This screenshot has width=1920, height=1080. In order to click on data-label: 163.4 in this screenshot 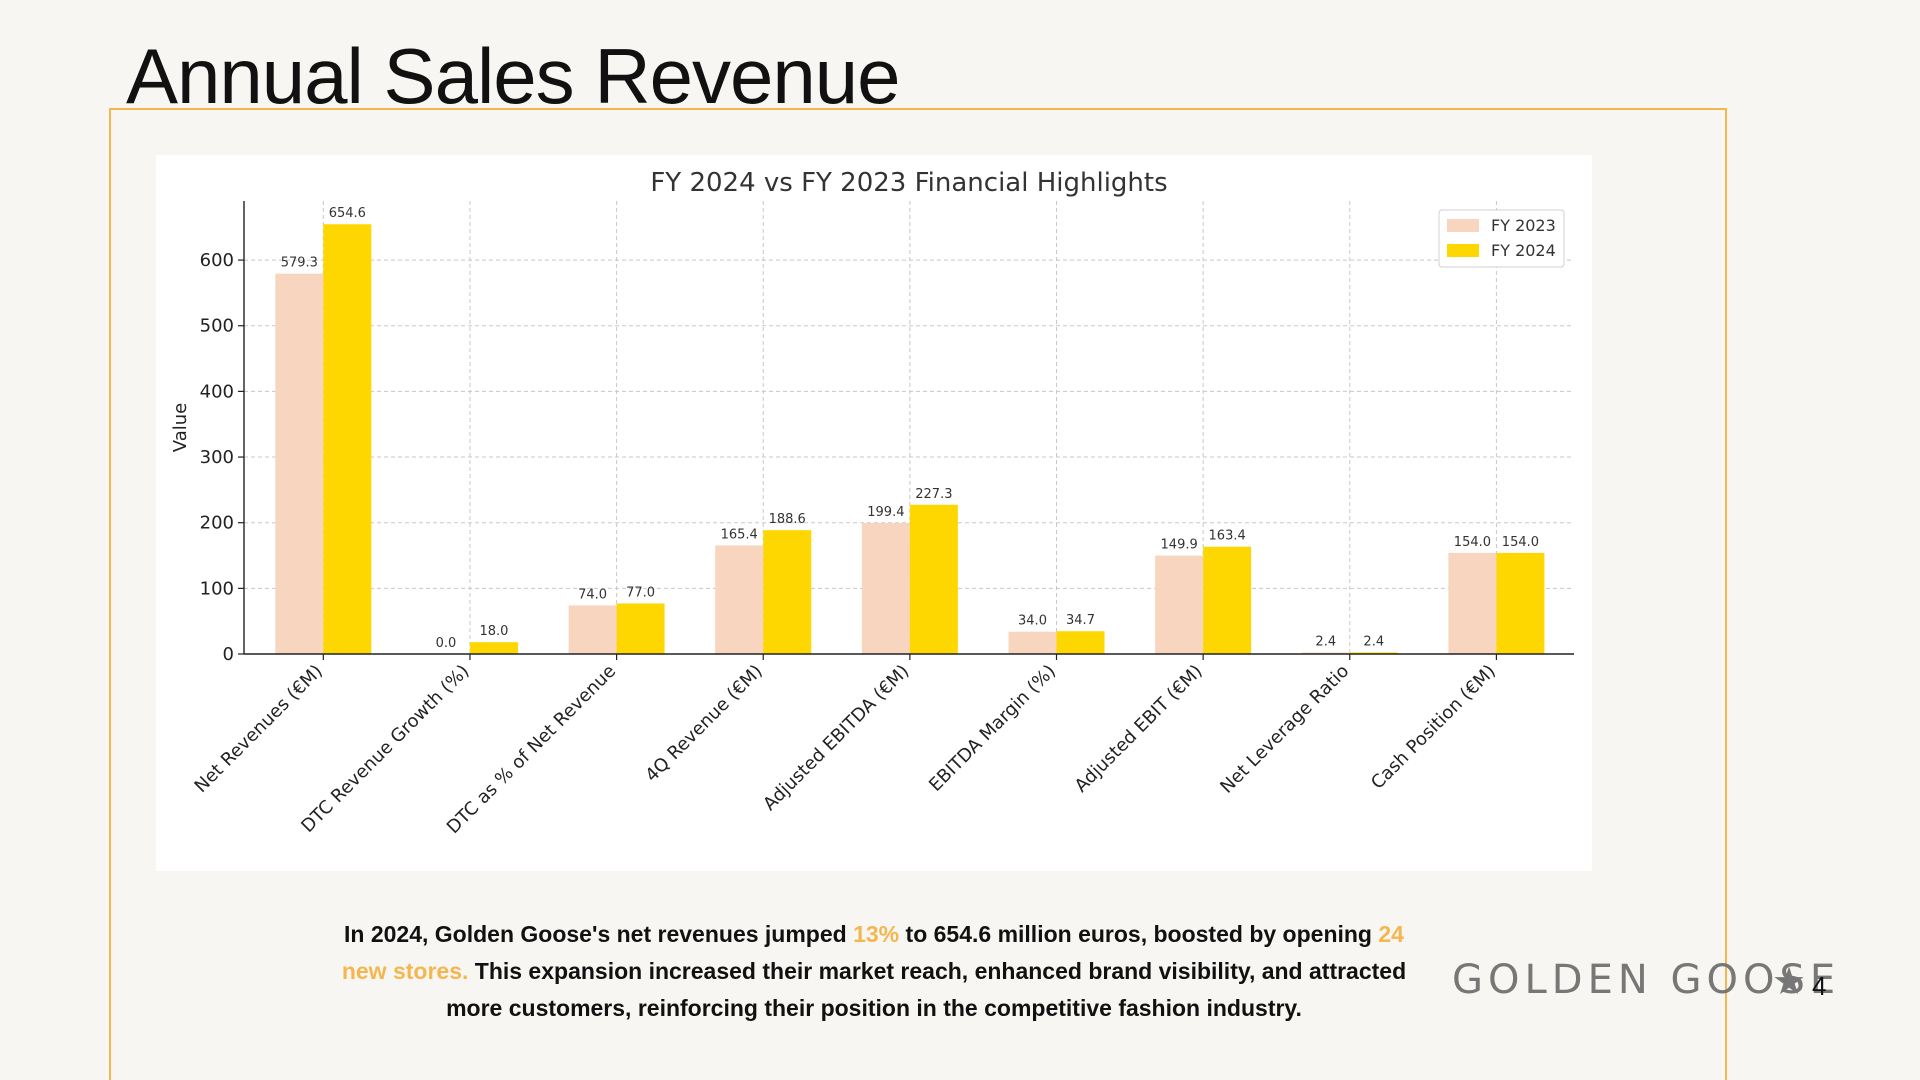, I will do `click(1227, 536)`.